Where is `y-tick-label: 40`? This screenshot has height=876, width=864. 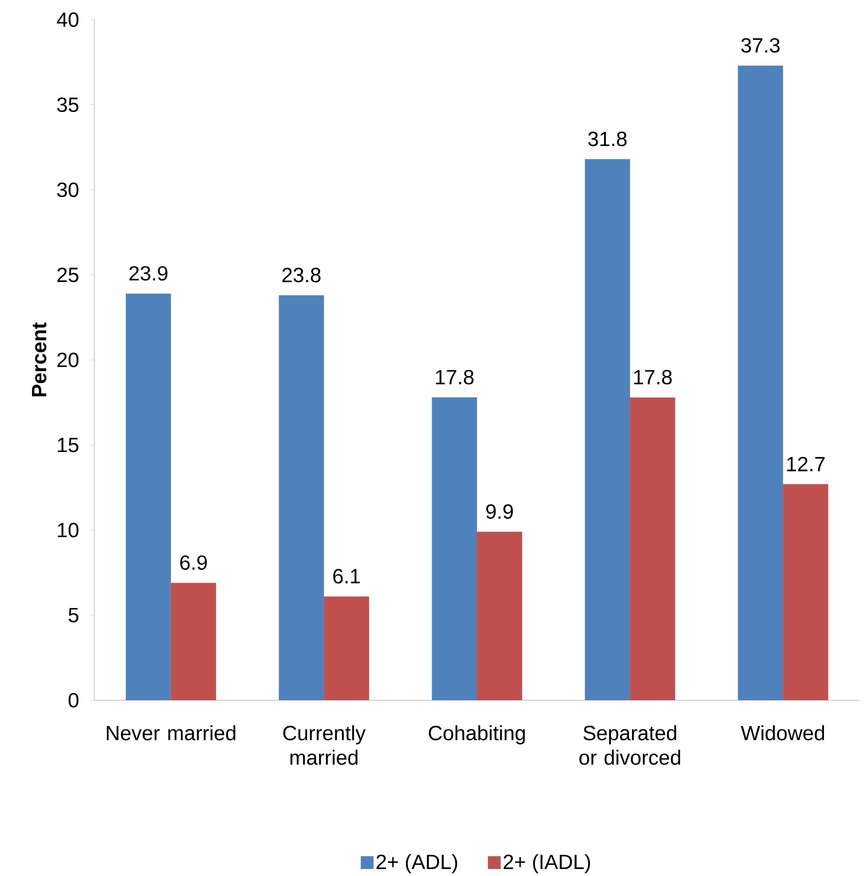
y-tick-label: 40 is located at coordinates (67, 19).